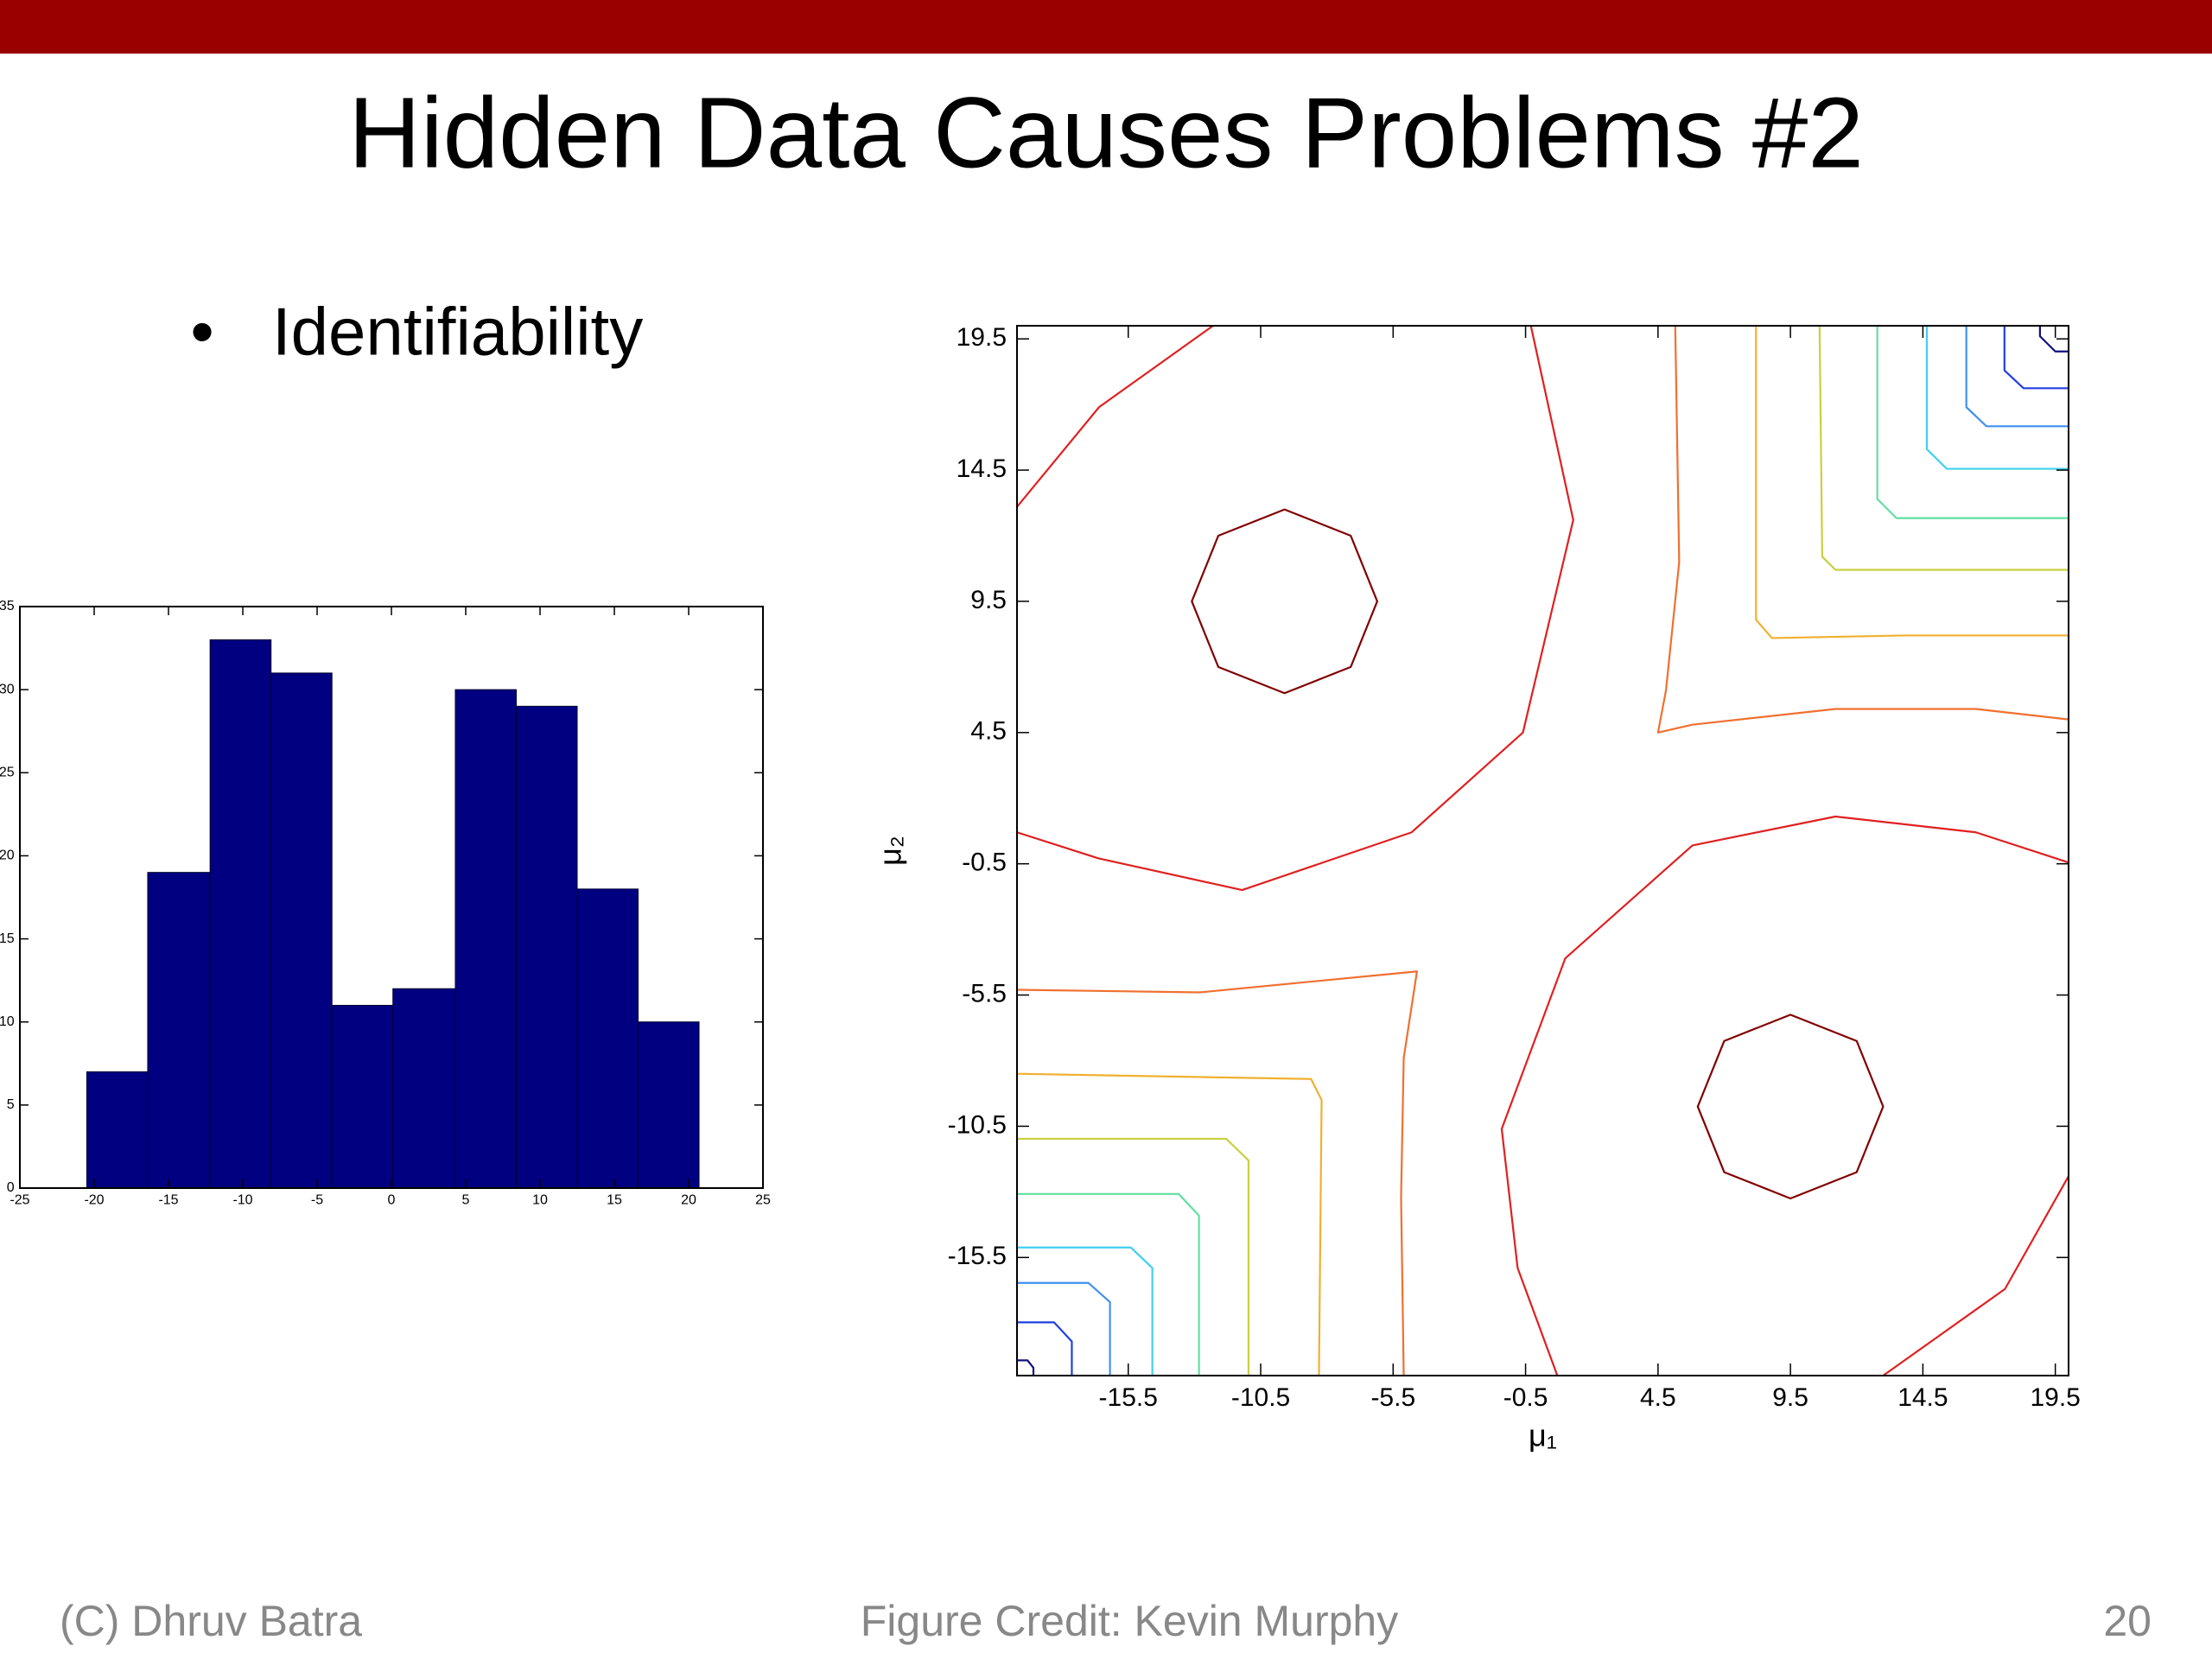 This screenshot has height=1659, width=2212. I want to click on x-tick-label: -0.5, so click(1525, 1397).